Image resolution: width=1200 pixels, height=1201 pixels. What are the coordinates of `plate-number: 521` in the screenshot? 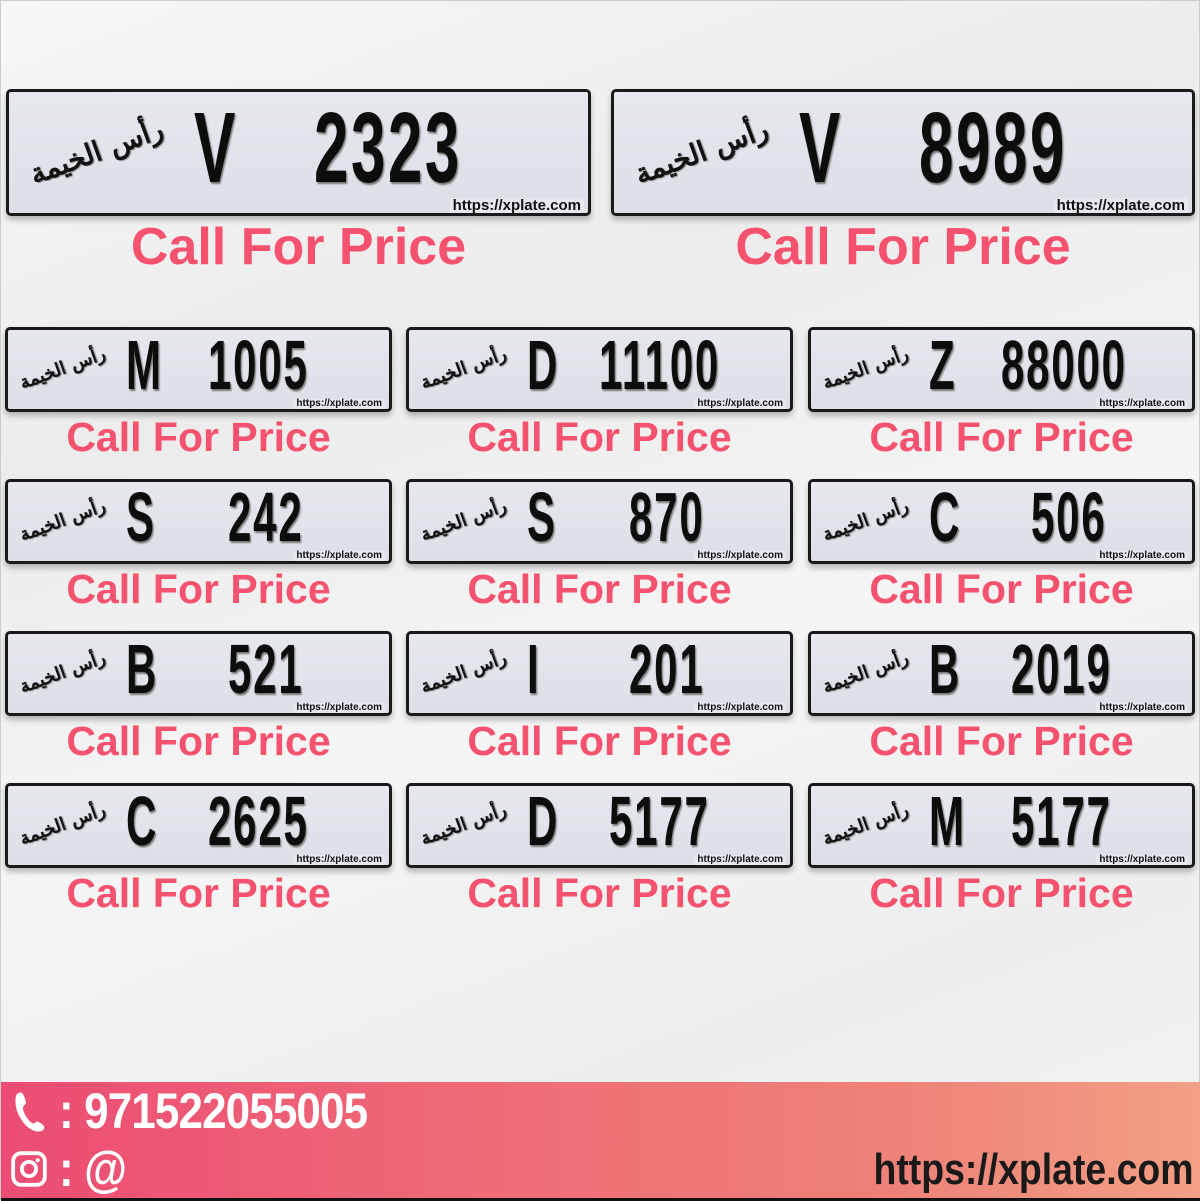 It's located at (266, 669).